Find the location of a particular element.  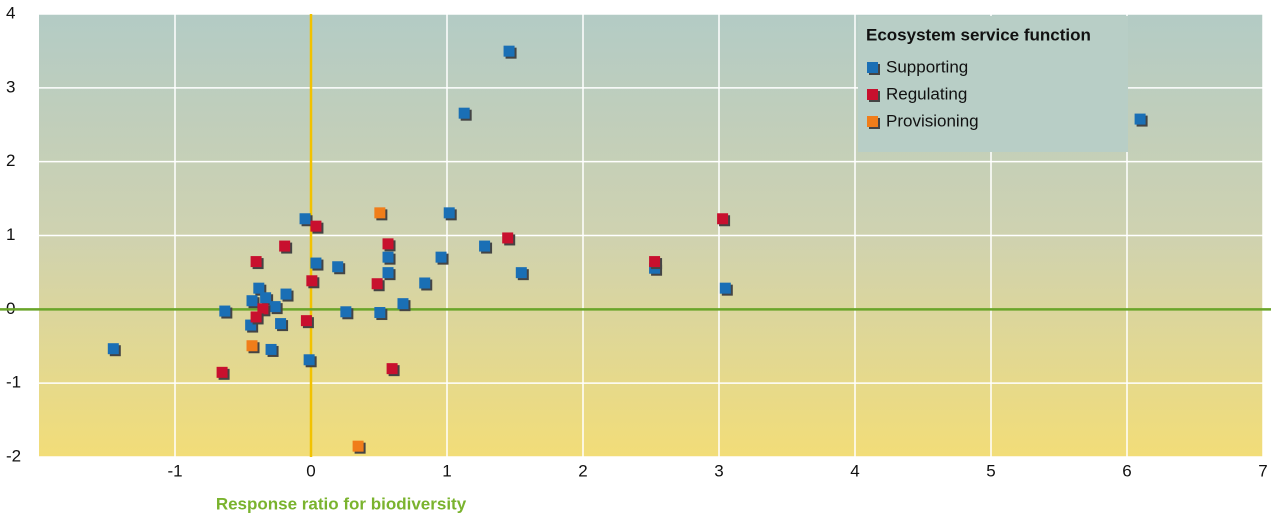

y-tick-label: 2 is located at coordinates (10, 160).